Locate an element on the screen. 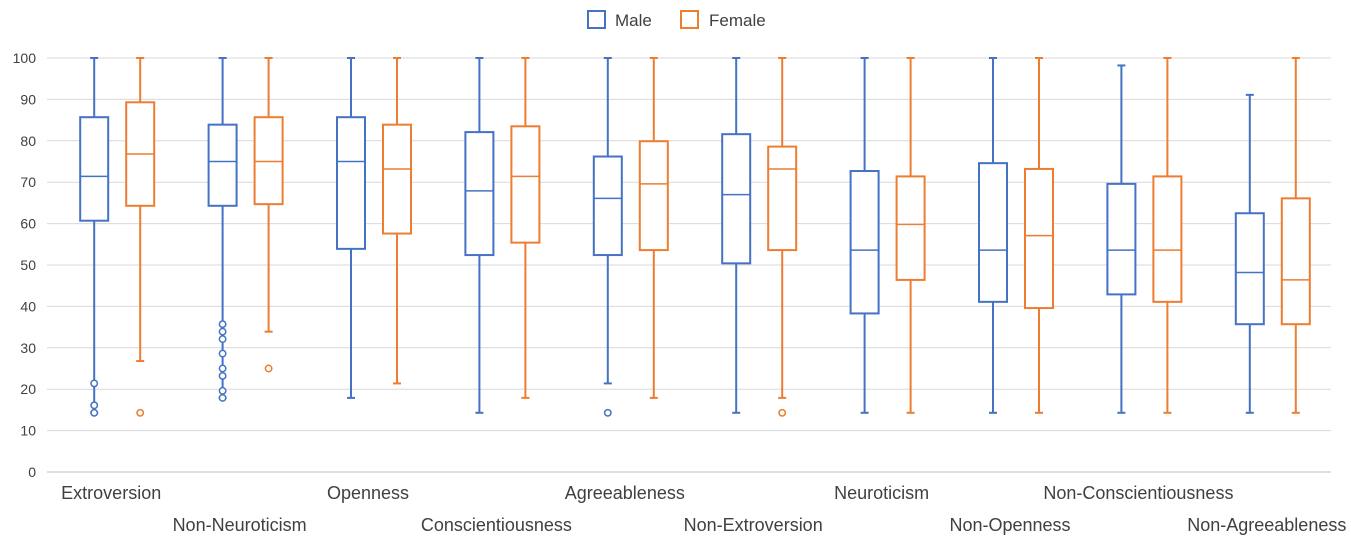  legend-swatch-male is located at coordinates (596, 19).